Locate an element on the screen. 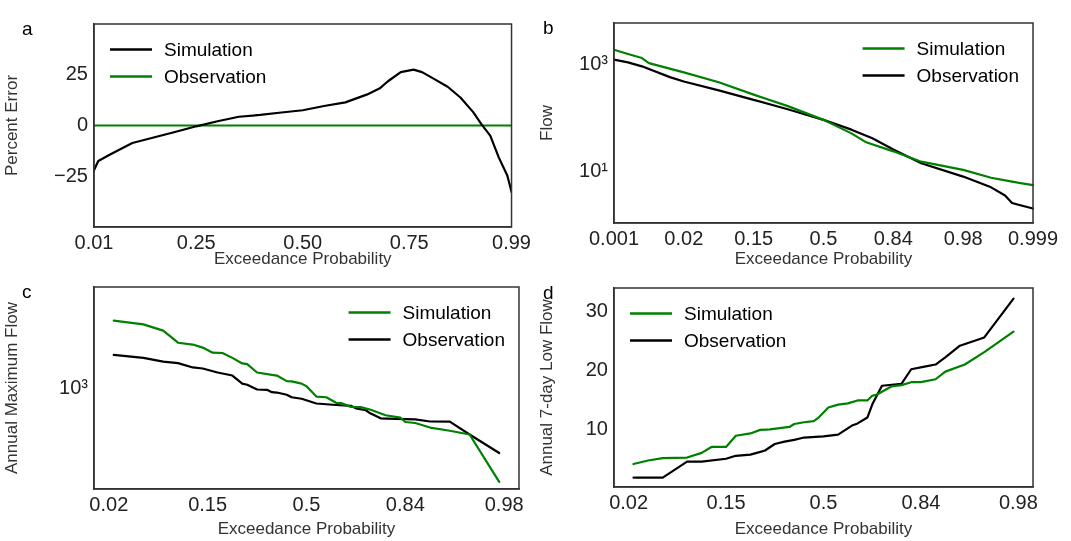 The width and height of the screenshot is (1071, 541). y-tick-label: 0 is located at coordinates (82, 124).